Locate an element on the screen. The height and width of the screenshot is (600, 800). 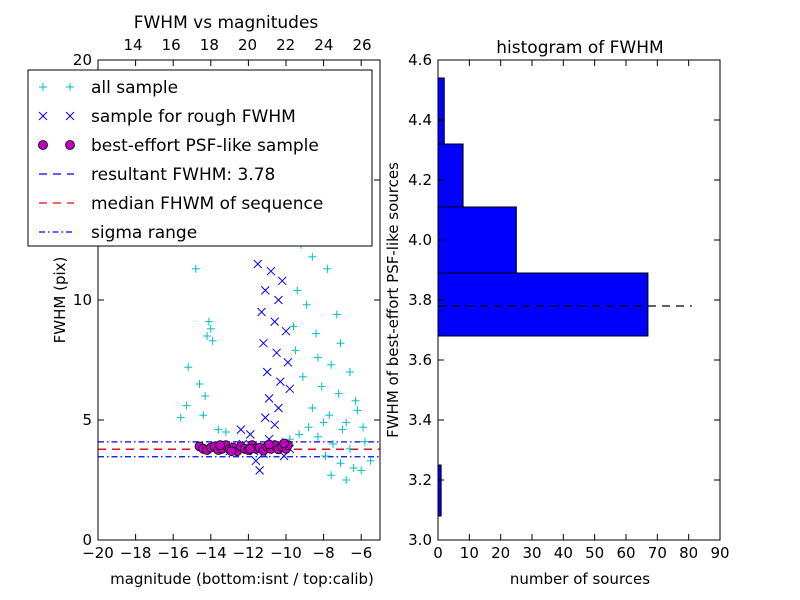
x-tick-label: 30 is located at coordinates (531, 553).